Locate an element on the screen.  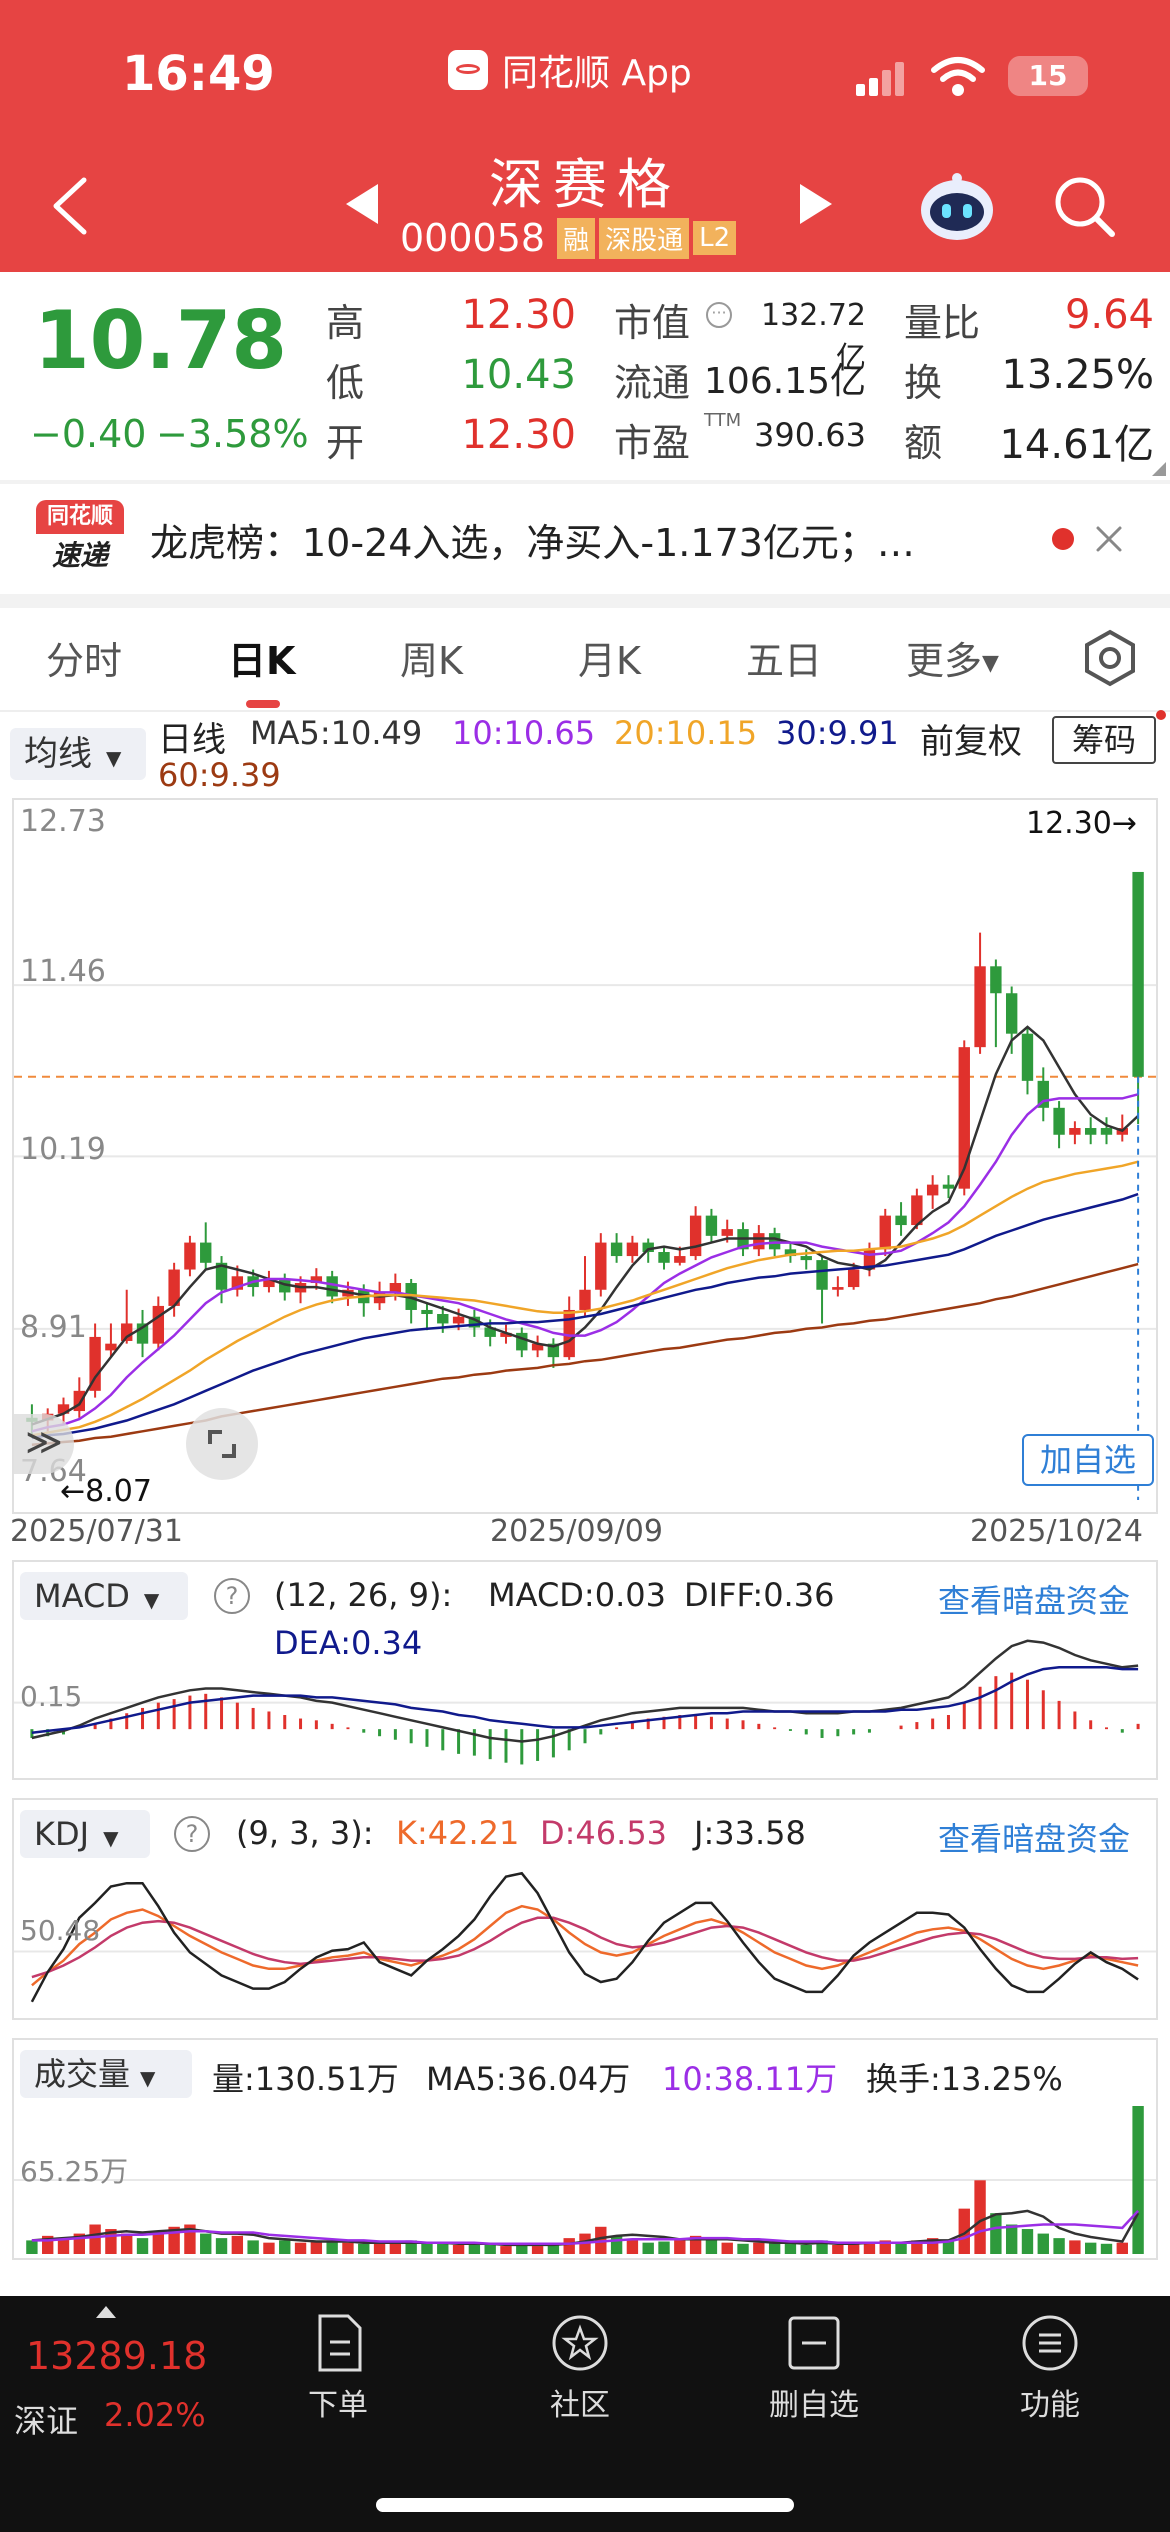
remove-watchlist-button: 删自选 is located at coordinates (814, 2368).